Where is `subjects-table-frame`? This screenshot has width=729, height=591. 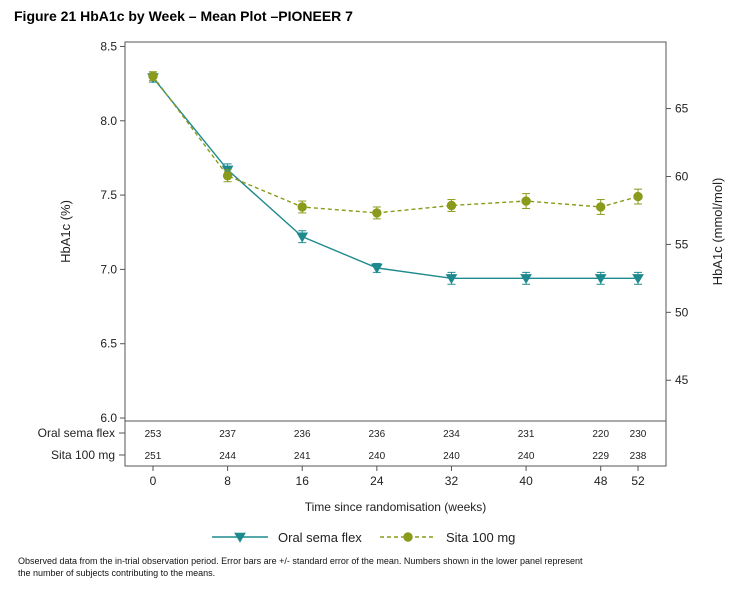 subjects-table-frame is located at coordinates (395, 443).